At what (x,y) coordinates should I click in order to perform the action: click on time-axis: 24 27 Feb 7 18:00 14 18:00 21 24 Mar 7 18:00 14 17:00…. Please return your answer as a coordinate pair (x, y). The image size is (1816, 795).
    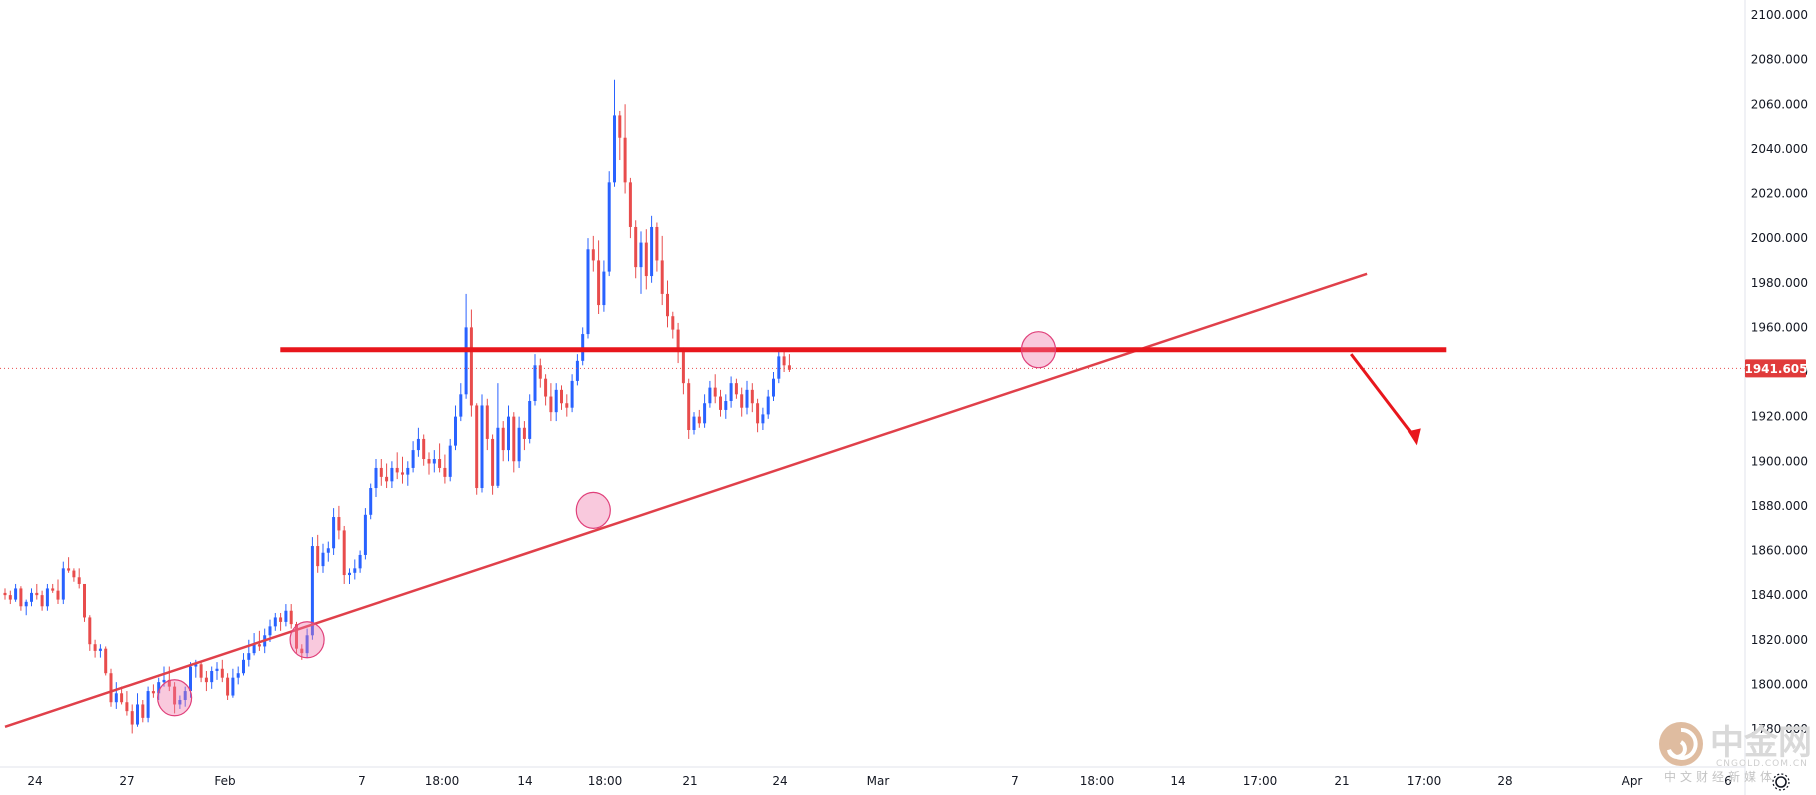
    Looking at the image, I should click on (879, 781).